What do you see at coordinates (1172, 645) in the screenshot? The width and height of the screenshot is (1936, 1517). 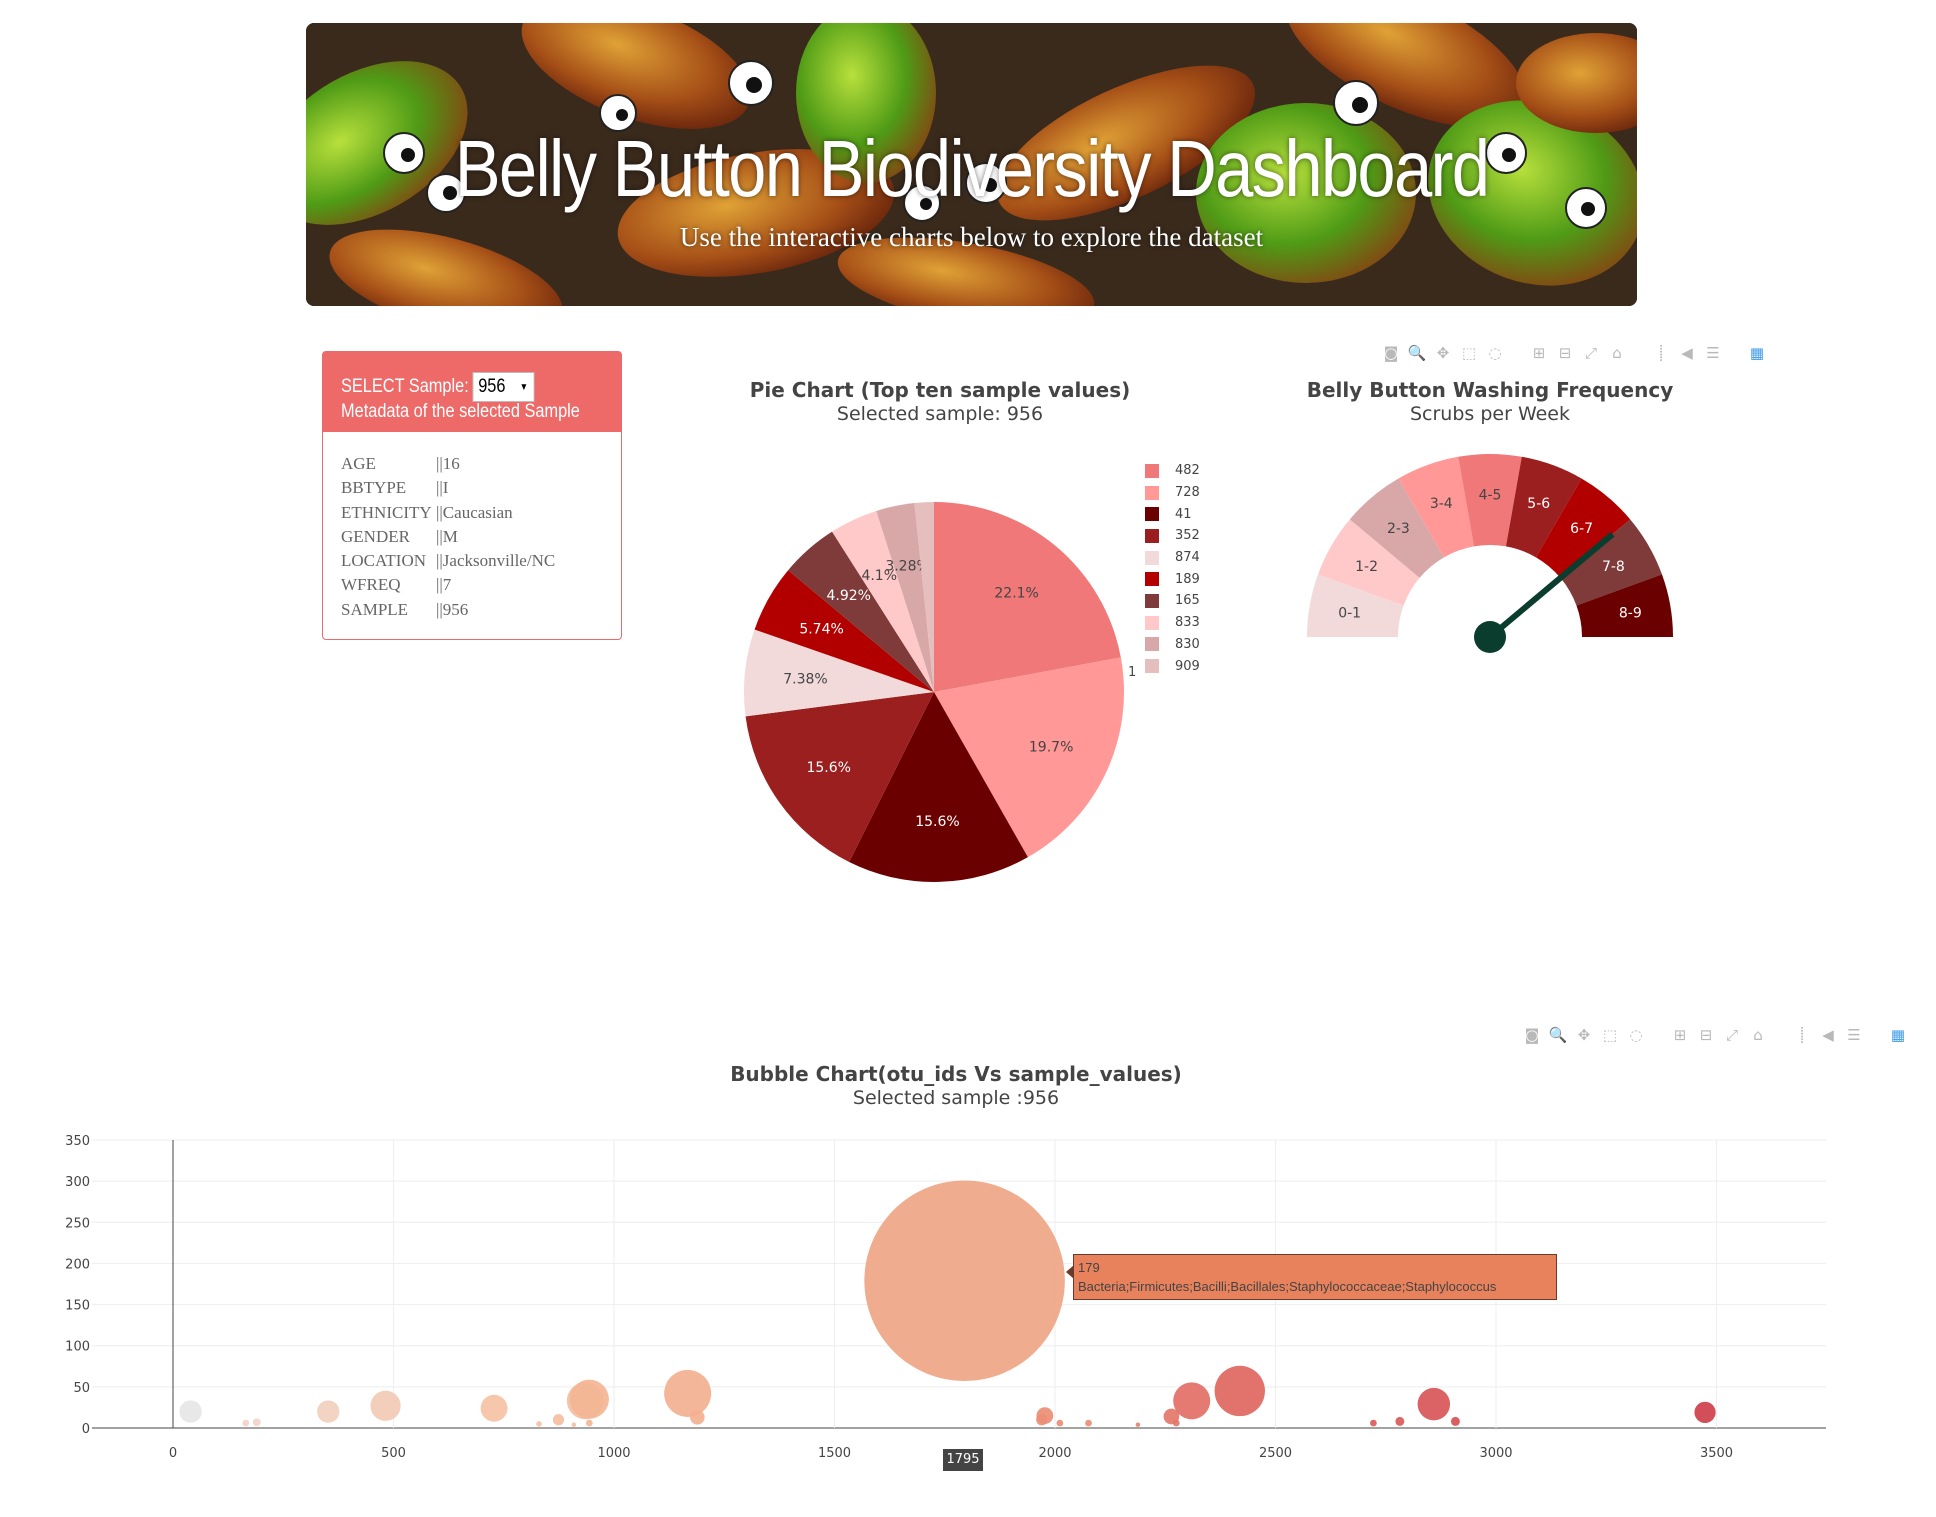 I see `legend-item: 830` at bounding box center [1172, 645].